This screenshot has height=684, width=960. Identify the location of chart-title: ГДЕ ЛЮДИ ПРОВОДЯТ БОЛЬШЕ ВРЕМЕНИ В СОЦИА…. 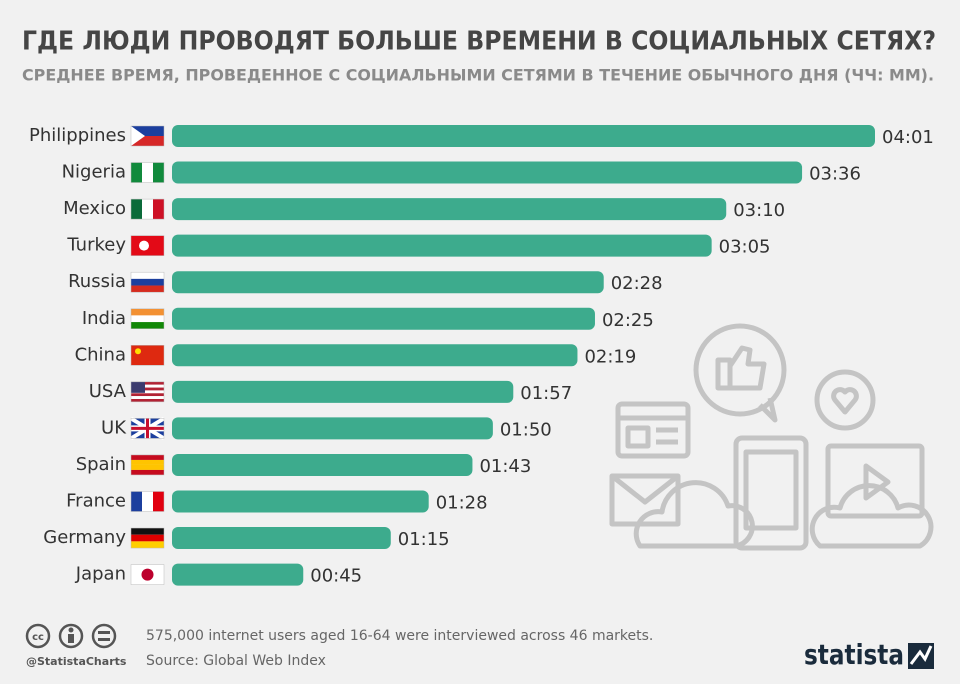
(479, 42).